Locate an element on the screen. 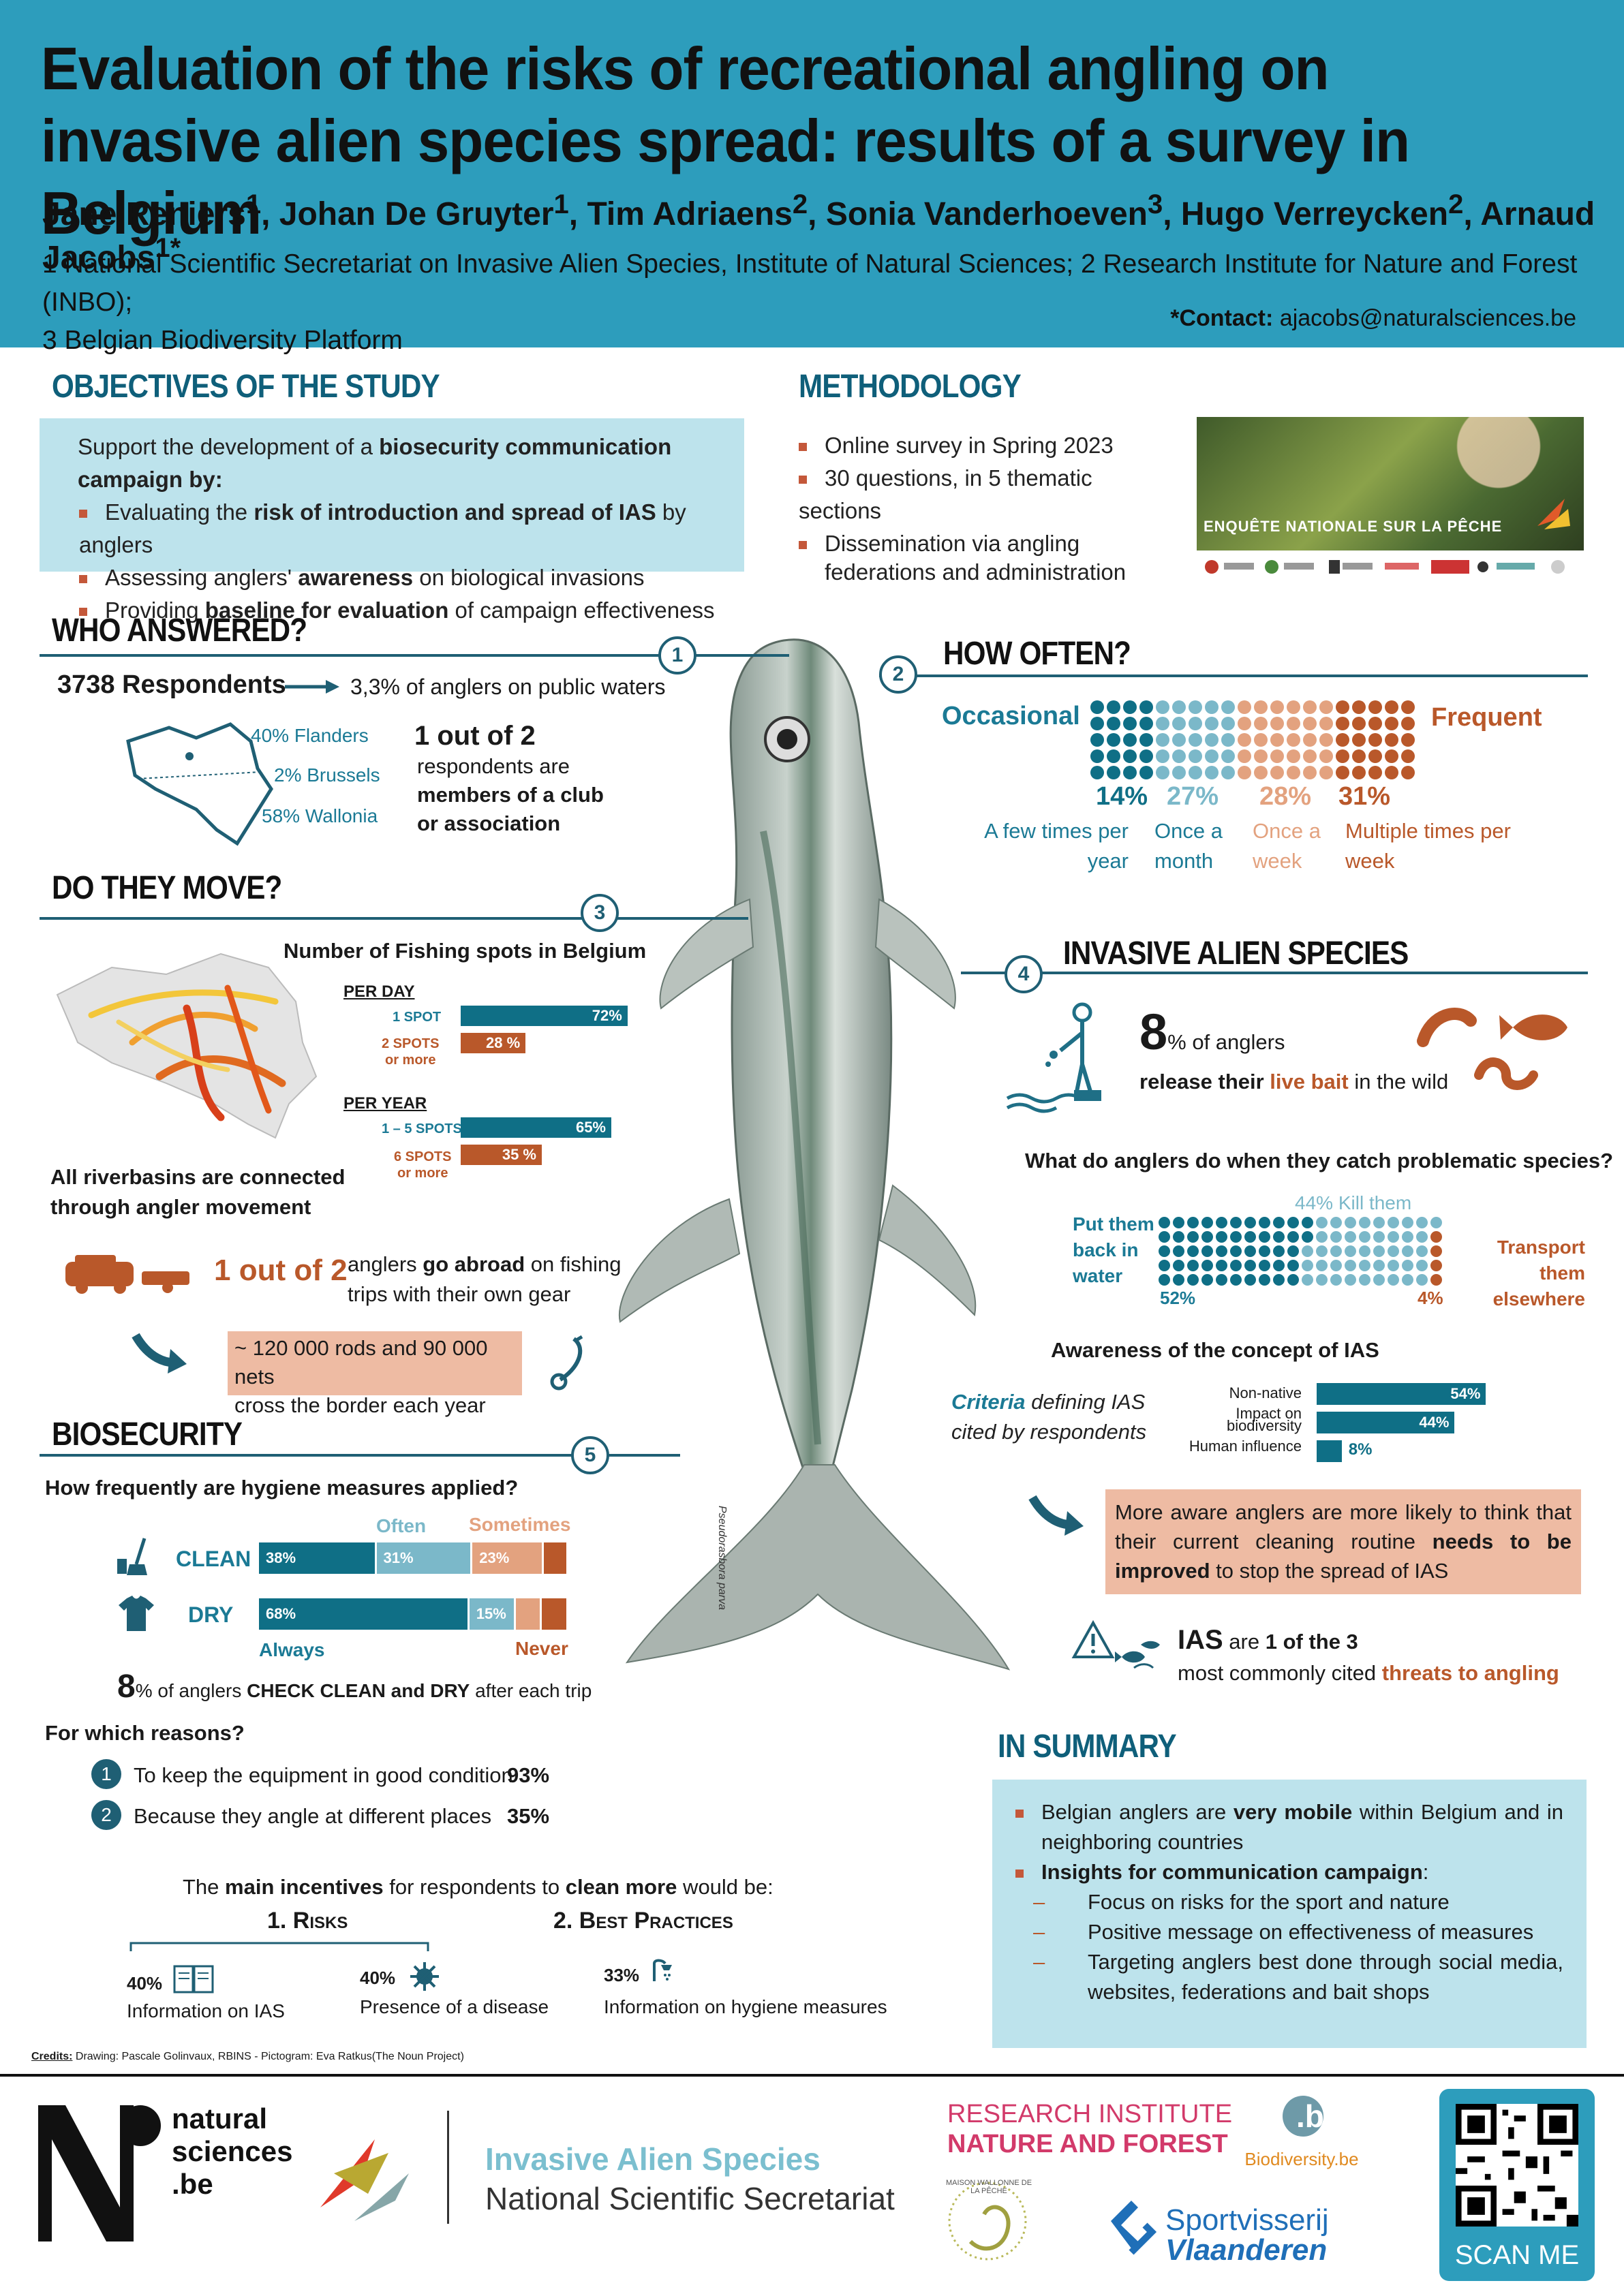  qr-panel: SCAN ME is located at coordinates (1517, 2185).